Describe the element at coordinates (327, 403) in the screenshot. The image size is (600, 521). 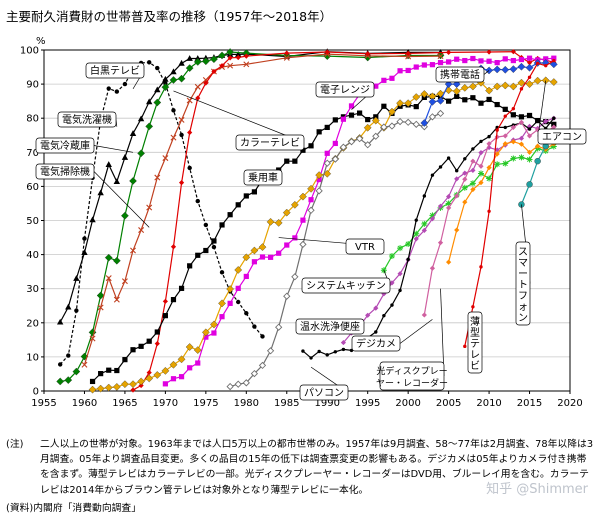
I see `x-tick-label: 1990` at that location.